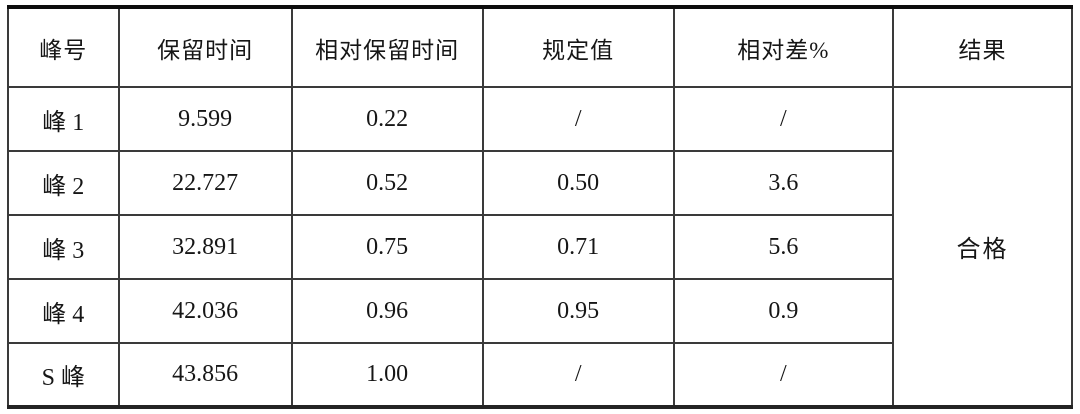  What do you see at coordinates (205, 247) in the screenshot?
I see `cell-retention-time: 32.891` at bounding box center [205, 247].